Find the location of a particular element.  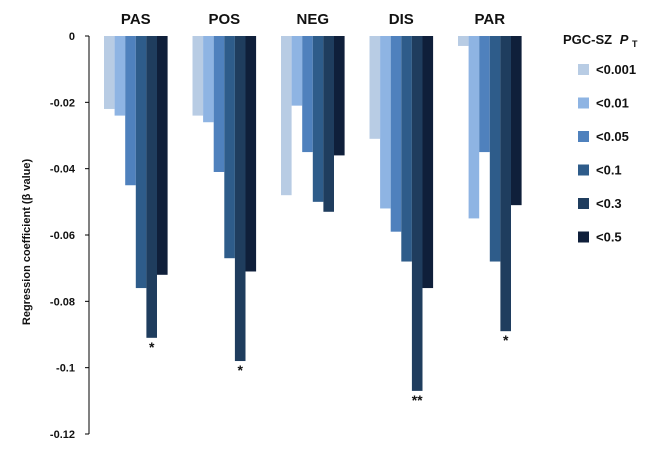

ticks-layer: 0 -0.02 -0.04 -0.06 -0.08 -0.1 -0.12 is located at coordinates (69, 236).